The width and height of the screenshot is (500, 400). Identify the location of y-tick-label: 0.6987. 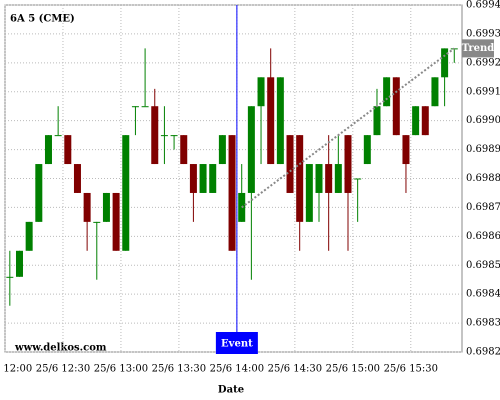
(483, 207).